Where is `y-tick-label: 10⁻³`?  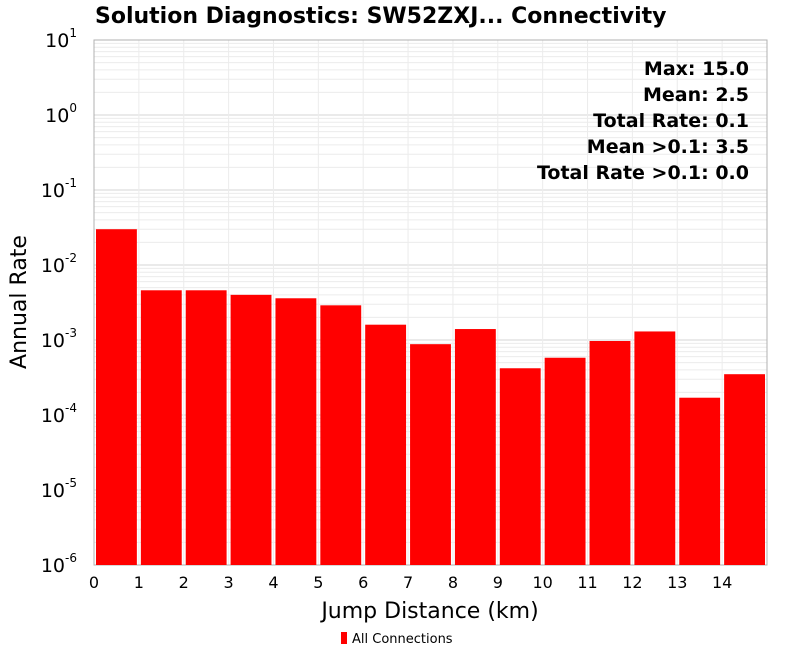
y-tick-label: 10⁻³ is located at coordinates (59, 339).